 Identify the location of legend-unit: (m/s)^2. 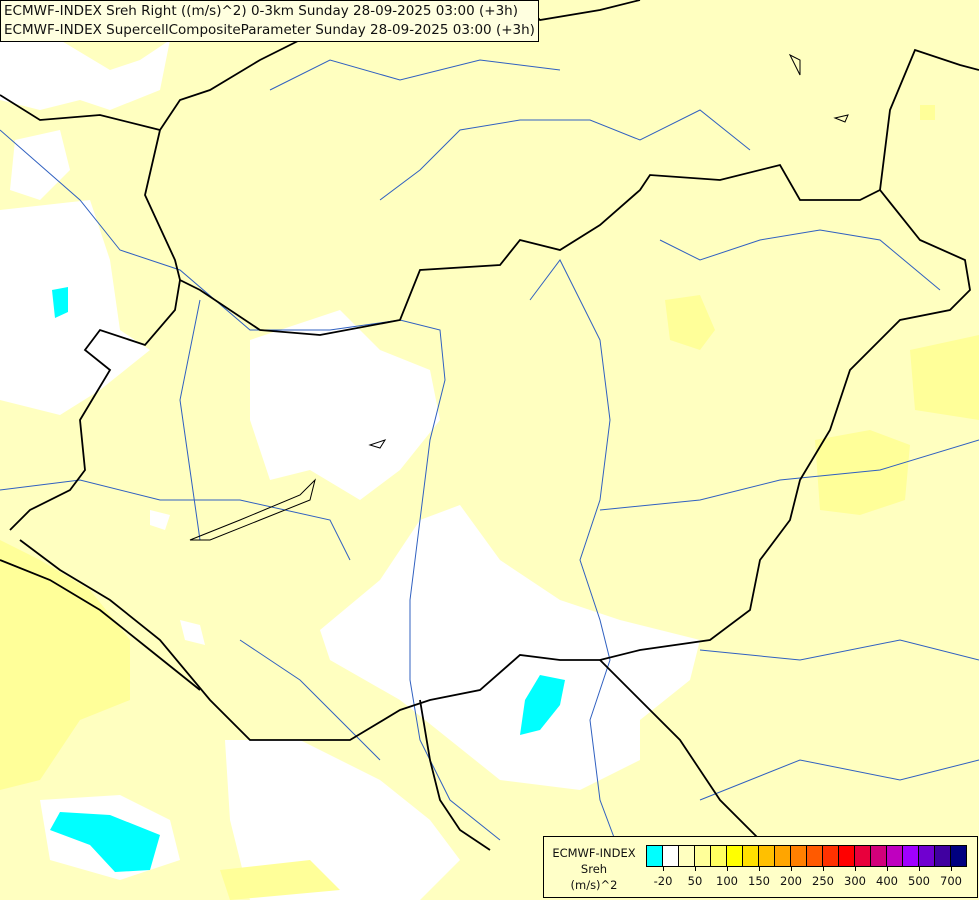
(594, 885).